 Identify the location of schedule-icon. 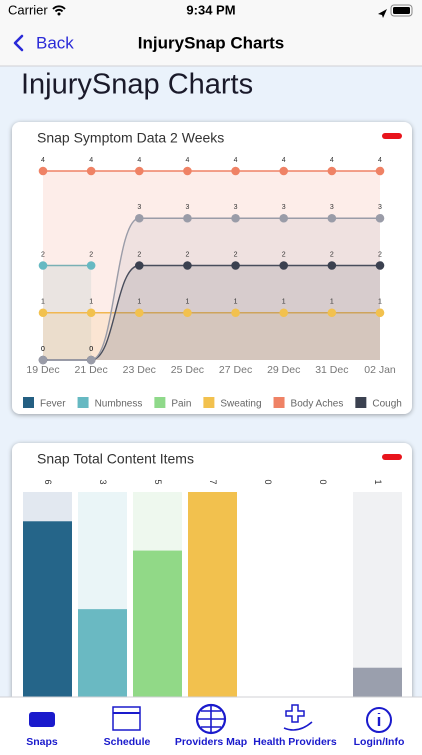
(126, 718).